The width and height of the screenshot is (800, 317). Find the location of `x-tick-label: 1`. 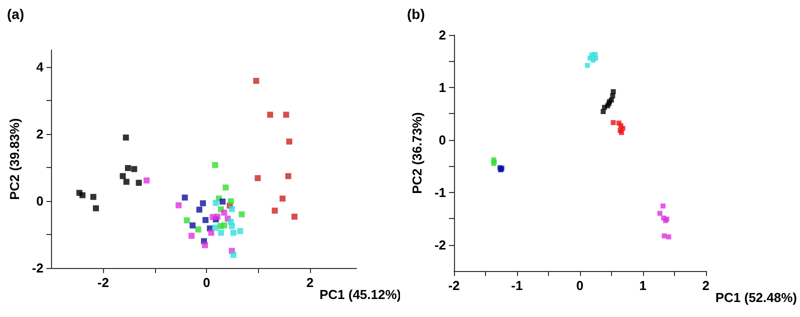

x-tick-label: 1 is located at coordinates (642, 285).